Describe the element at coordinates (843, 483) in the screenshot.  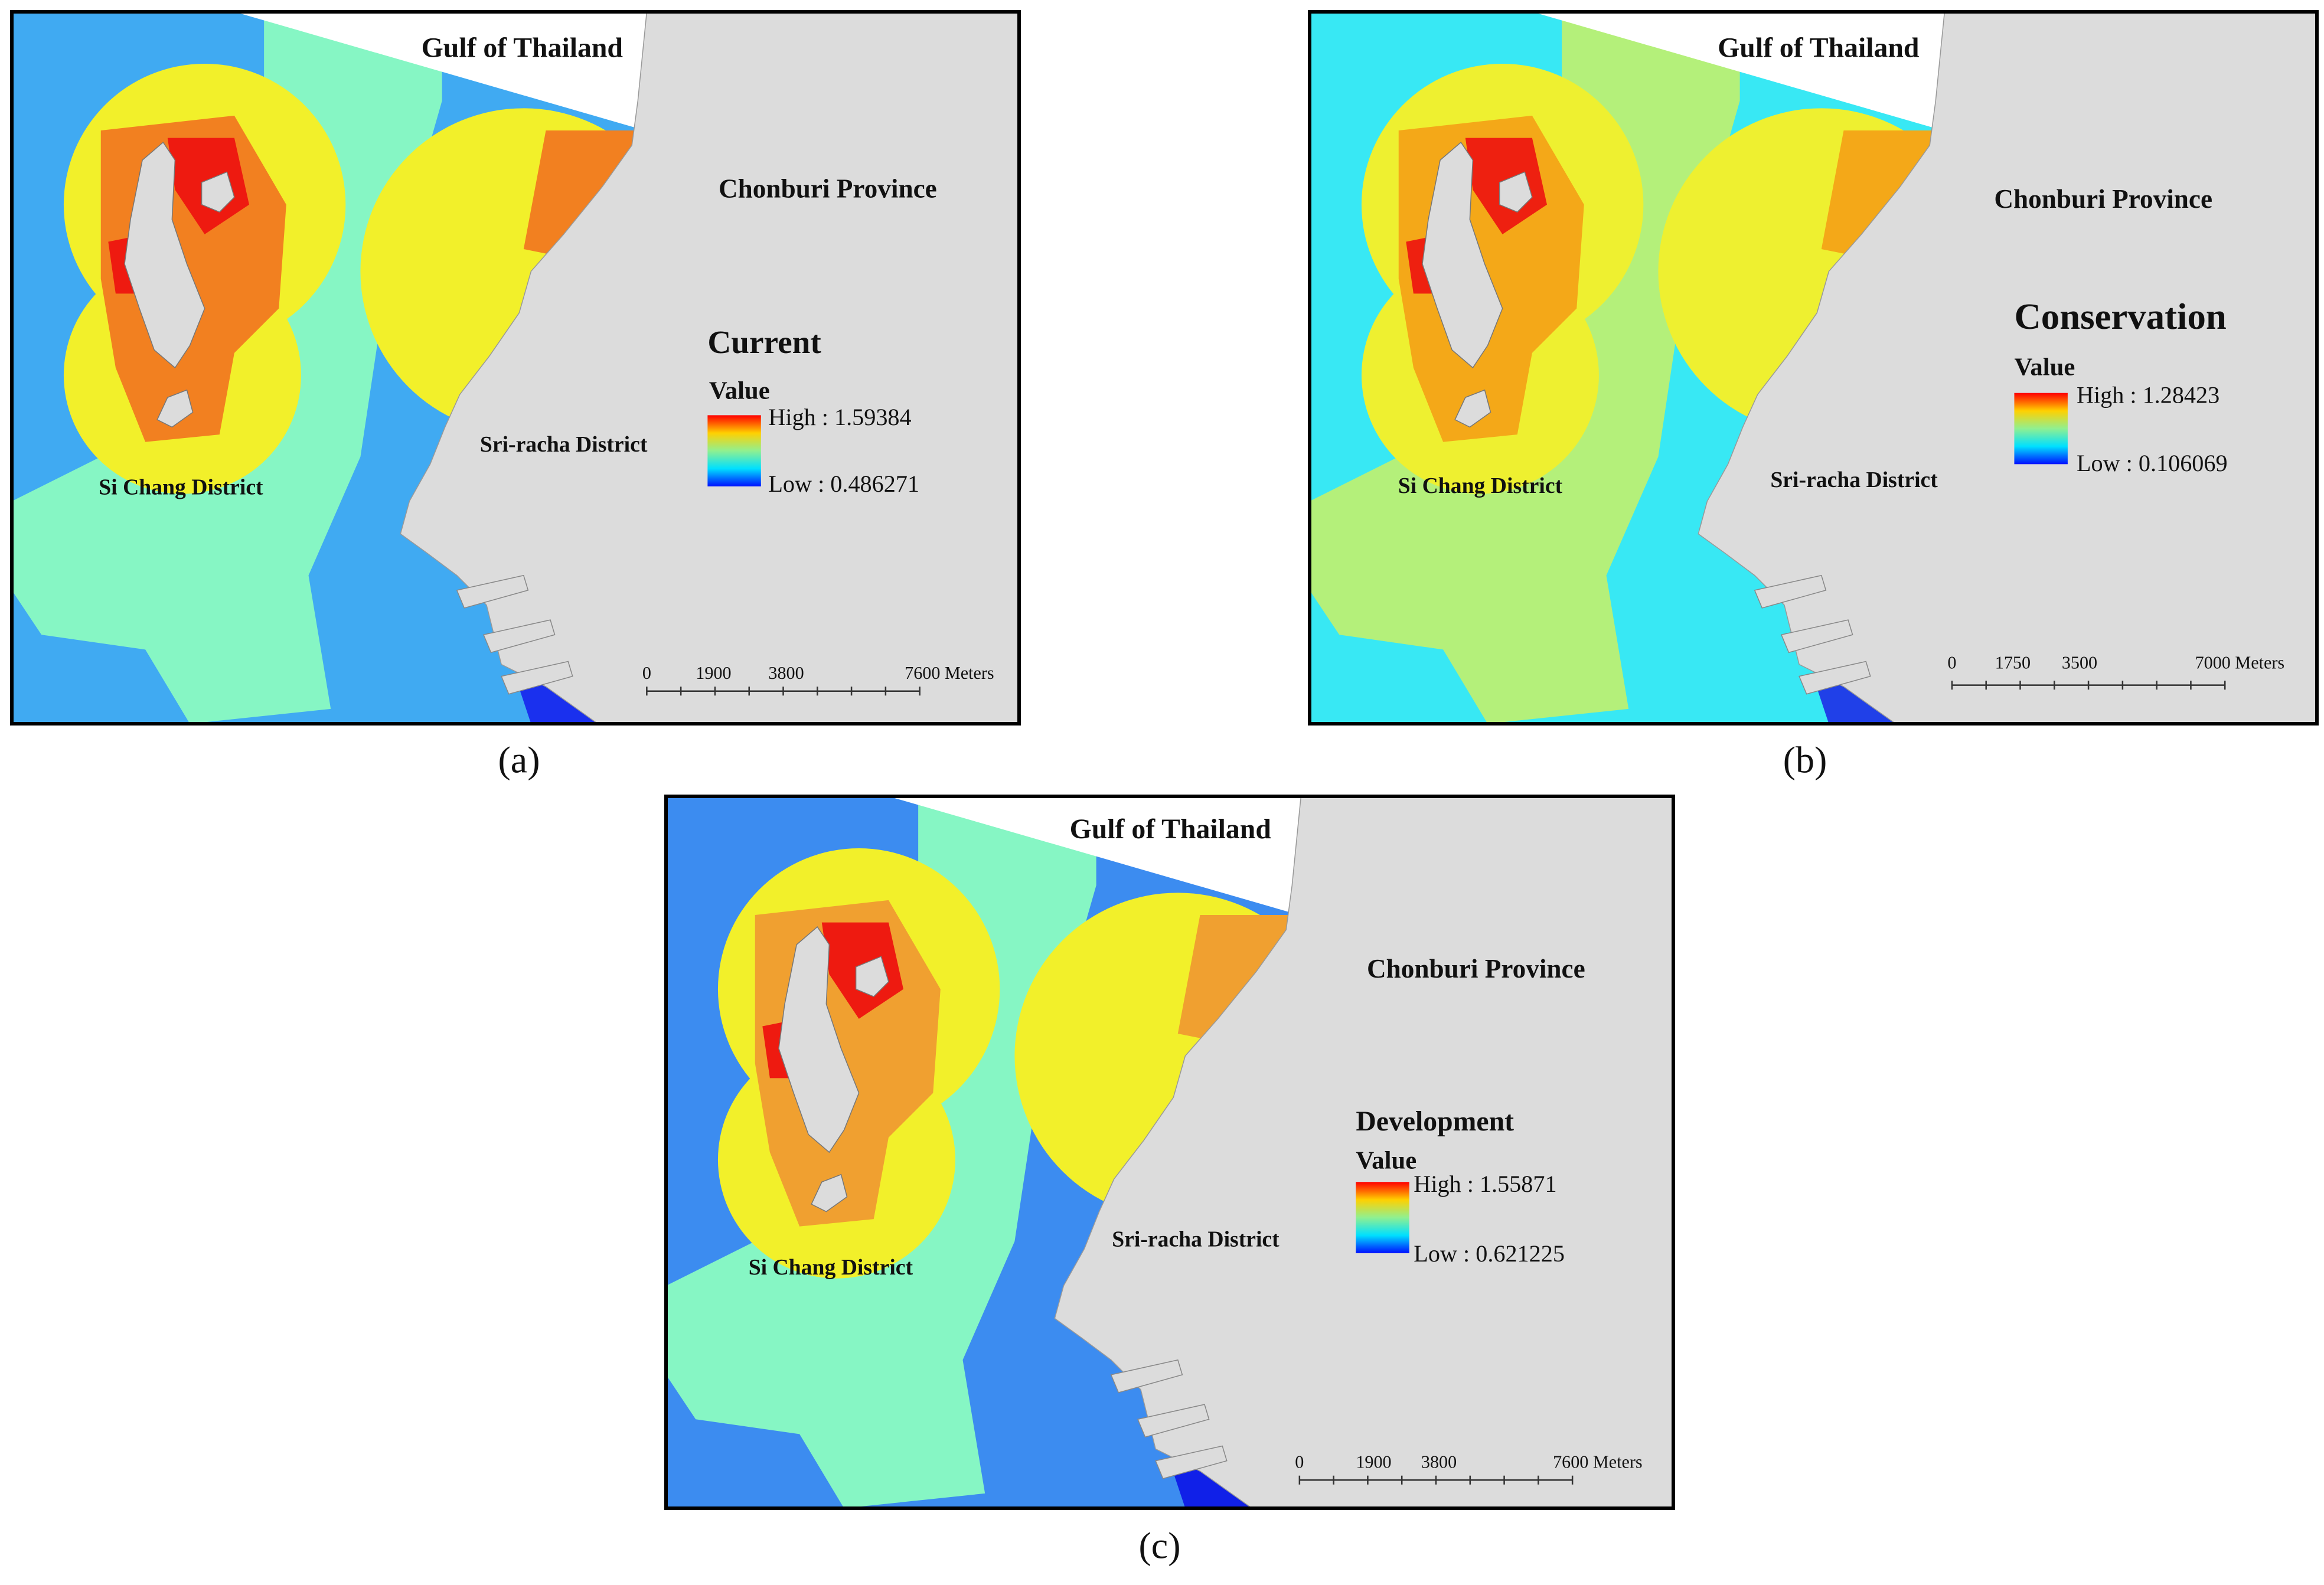
I see `legend-low: Low : 0.486271` at that location.